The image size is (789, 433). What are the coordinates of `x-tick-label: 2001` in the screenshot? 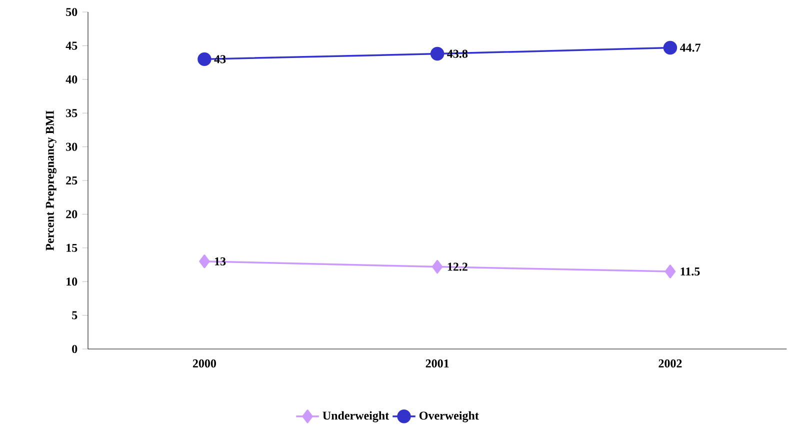 It's located at (437, 363).